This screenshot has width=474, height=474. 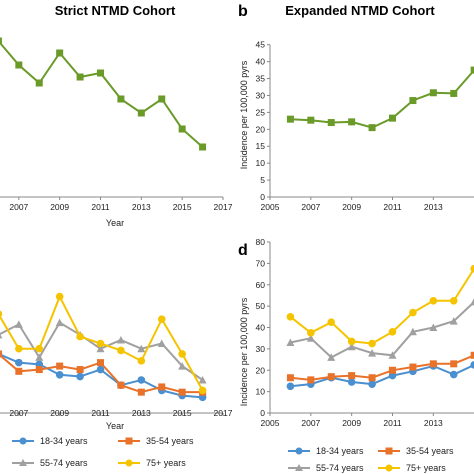 I want to click on panel-c-x-tick-label: 2011, so click(x=100, y=413).